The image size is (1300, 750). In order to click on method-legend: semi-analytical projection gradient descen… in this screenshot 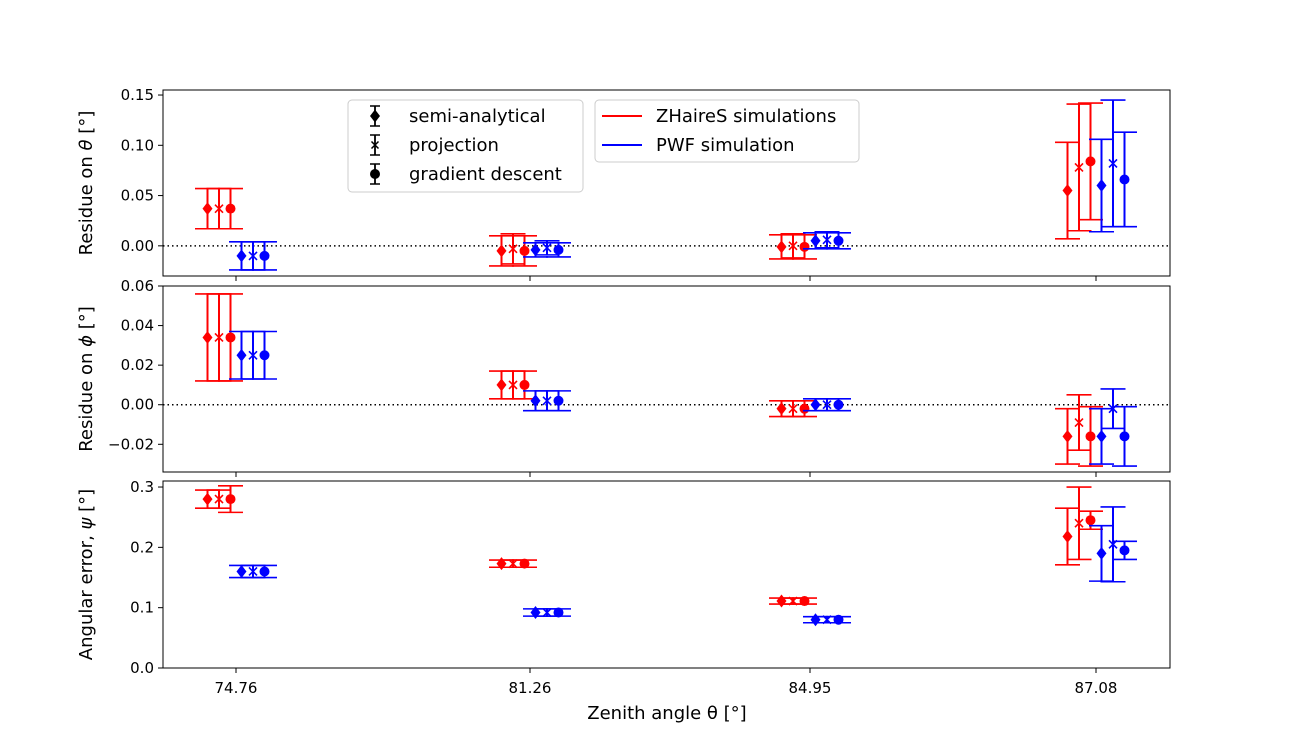, I will do `click(465, 146)`.